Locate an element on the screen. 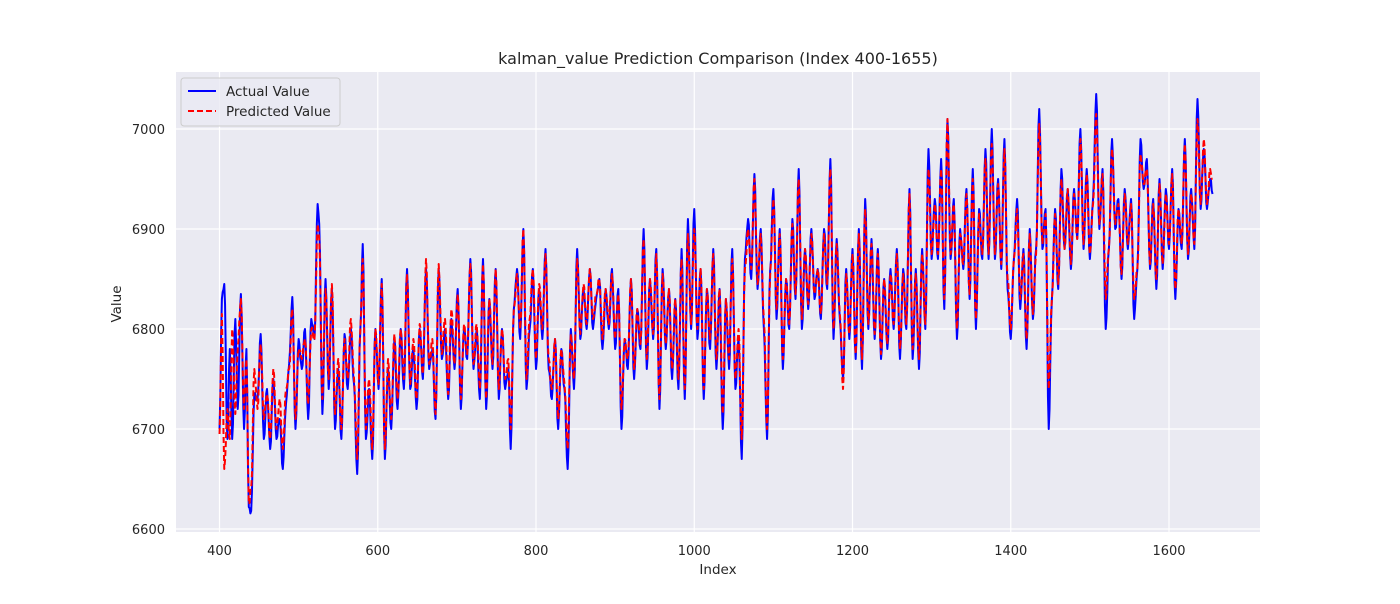  x-tick-label: 1400 is located at coordinates (1010, 551).